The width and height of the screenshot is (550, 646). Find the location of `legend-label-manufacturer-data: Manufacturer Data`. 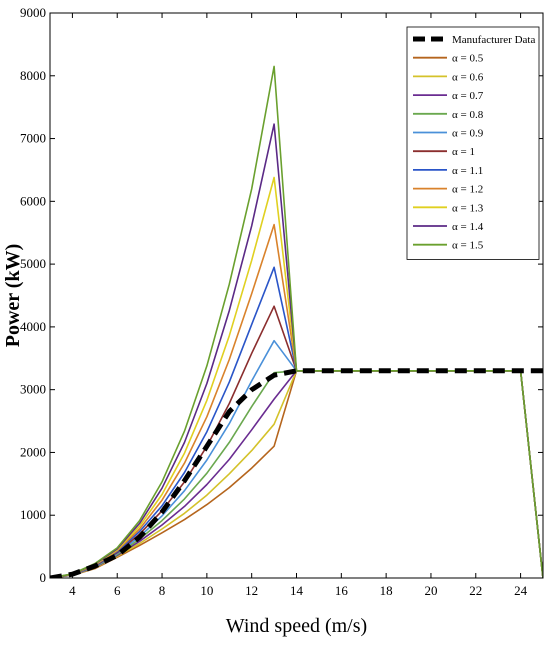

legend-label-manufacturer-data: Manufacturer Data is located at coordinates (493, 40).